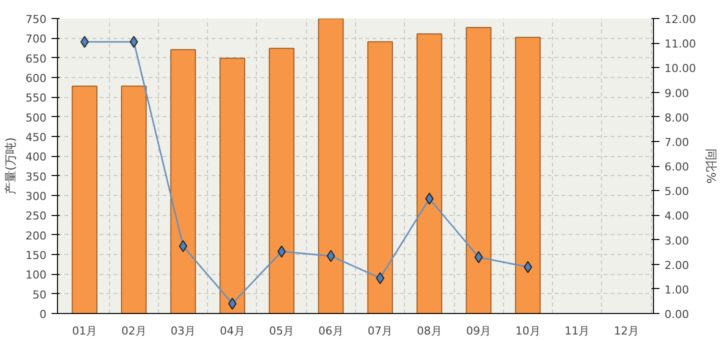  Describe the element at coordinates (36, 117) in the screenshot. I see `y-tick-label: 500` at that location.